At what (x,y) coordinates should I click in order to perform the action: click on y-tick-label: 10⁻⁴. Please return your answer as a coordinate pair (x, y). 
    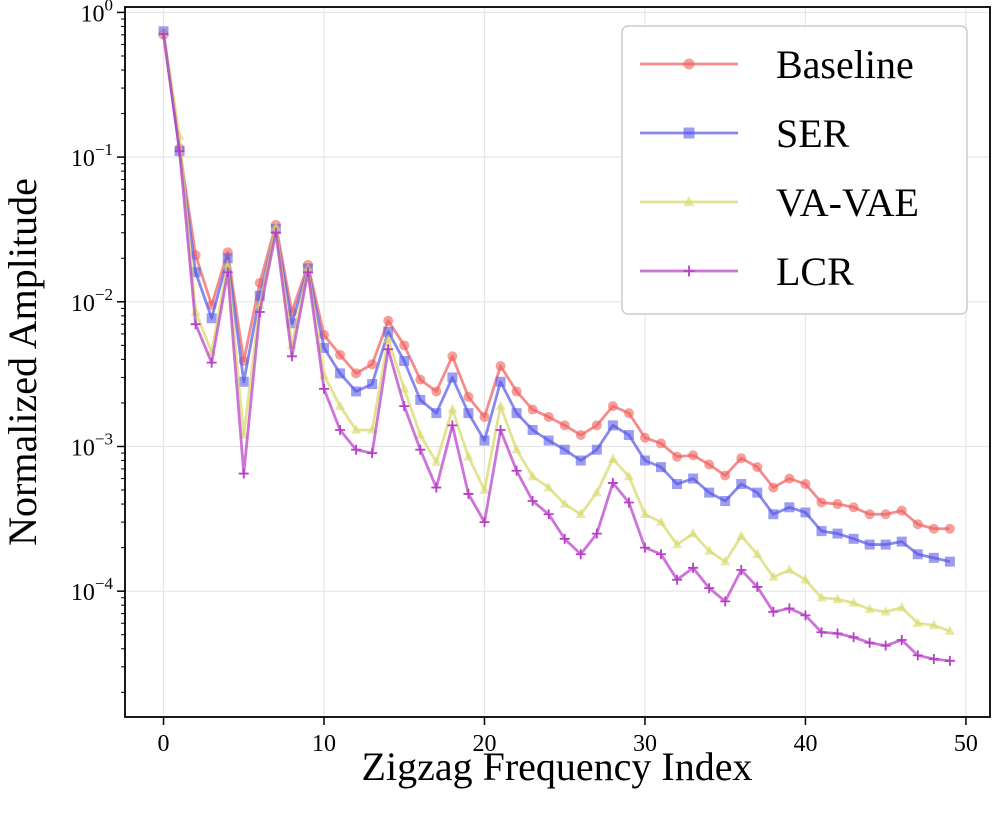
    Looking at the image, I should click on (92, 590).